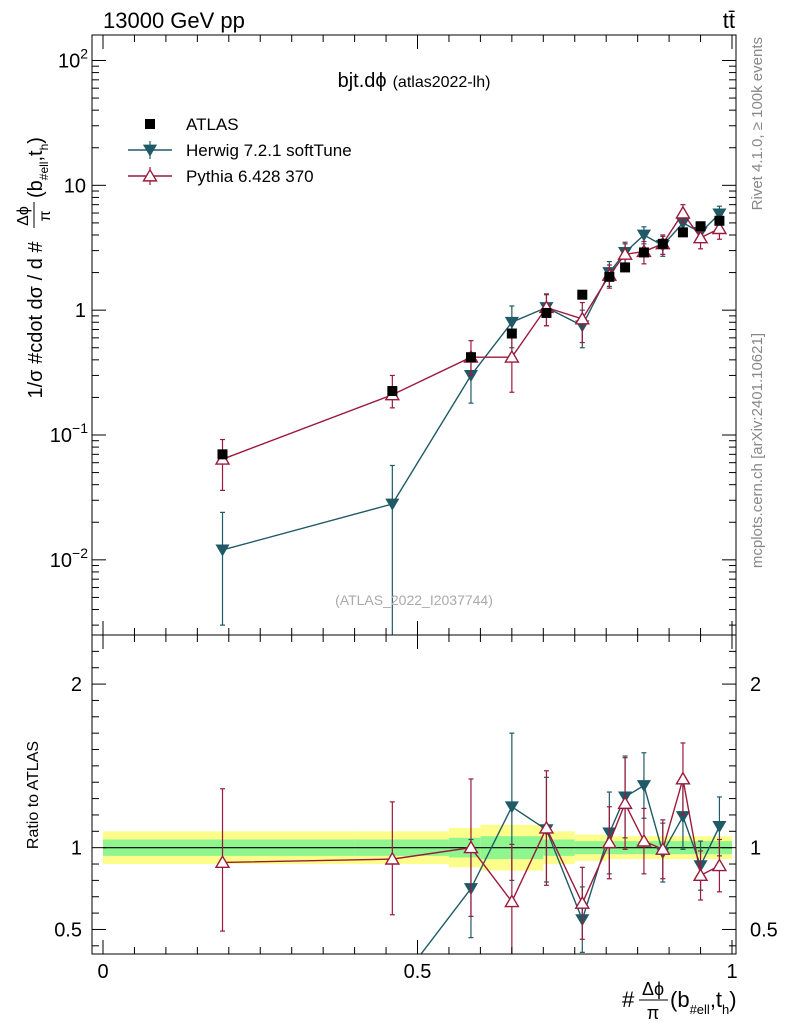  What do you see at coordinates (68, 930) in the screenshot?
I see `ratio-y-tick-label-left: 0.5` at bounding box center [68, 930].